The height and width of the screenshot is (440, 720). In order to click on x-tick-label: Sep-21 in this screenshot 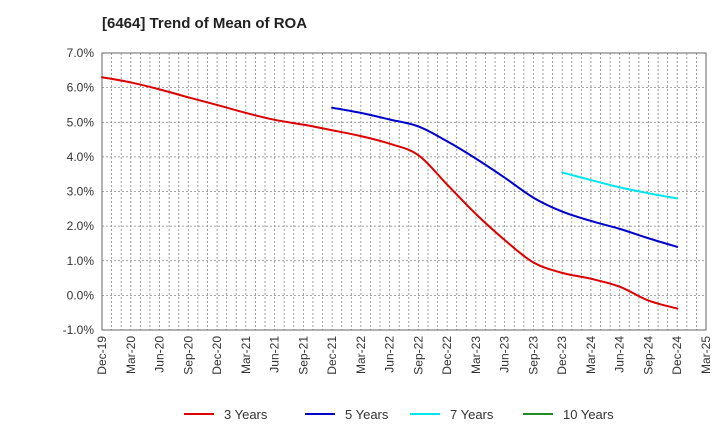, I will do `click(303, 355)`.